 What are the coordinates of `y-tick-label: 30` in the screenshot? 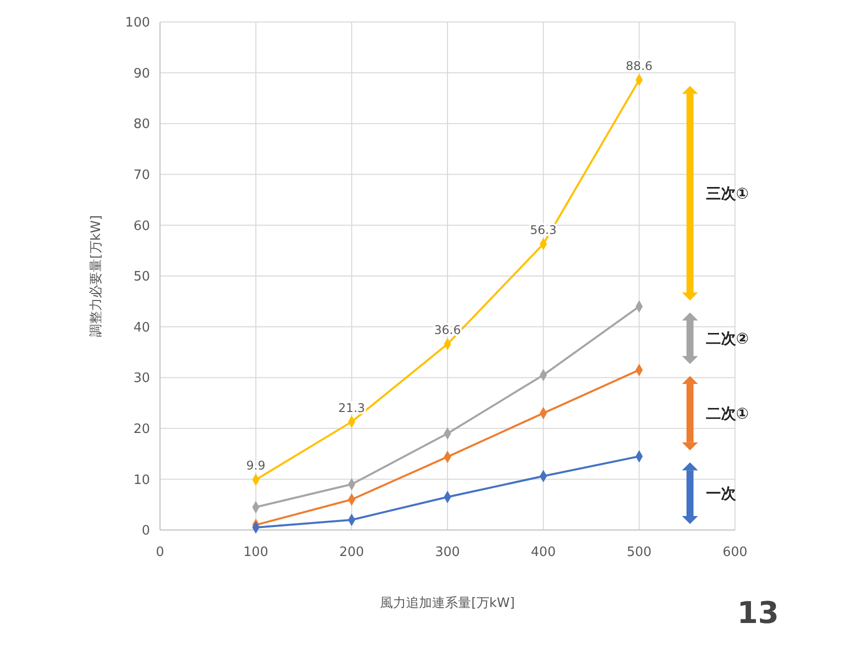 It's located at (141, 378).